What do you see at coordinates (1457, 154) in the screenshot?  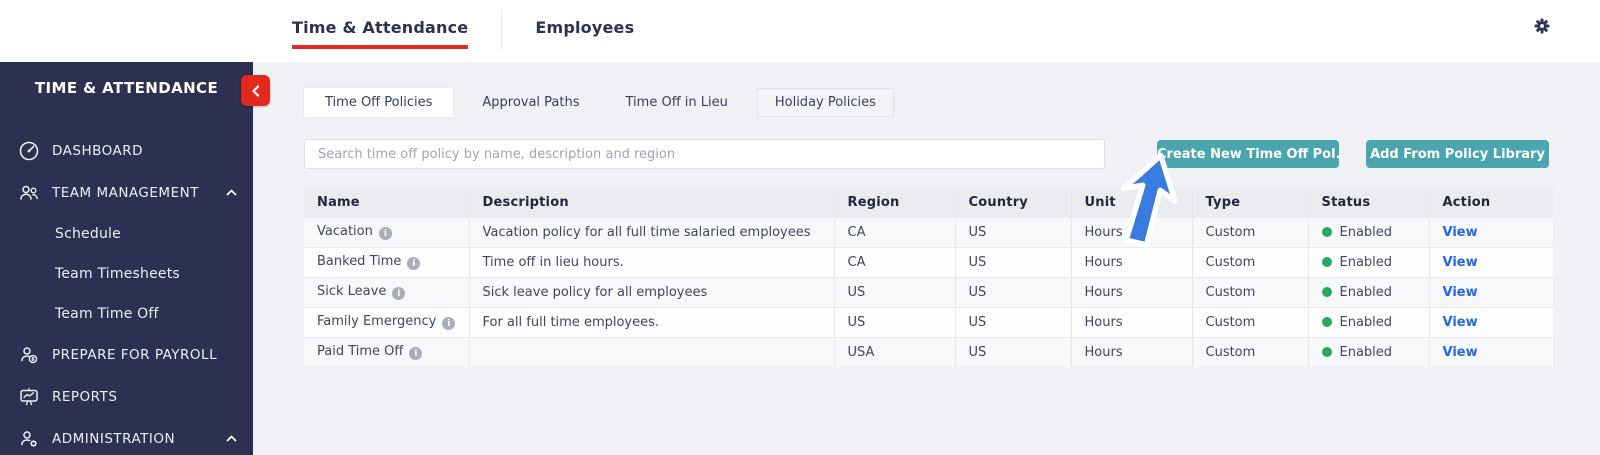 I see `add-from-policy-library-button: Add From Policy Library` at bounding box center [1457, 154].